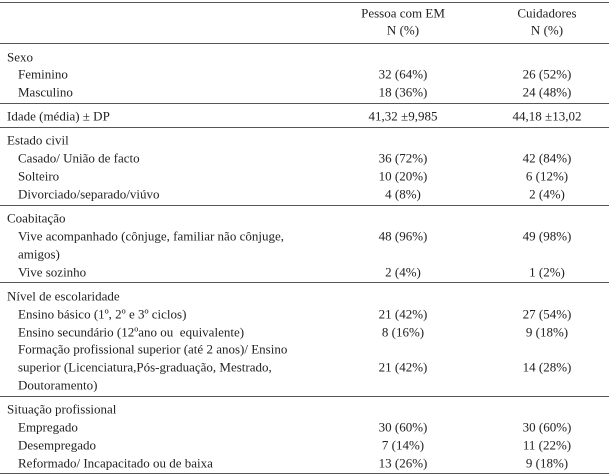 The height and width of the screenshot is (476, 609). What do you see at coordinates (547, 116) in the screenshot?
I see `cell-value: 44,18 ±13,02` at bounding box center [547, 116].